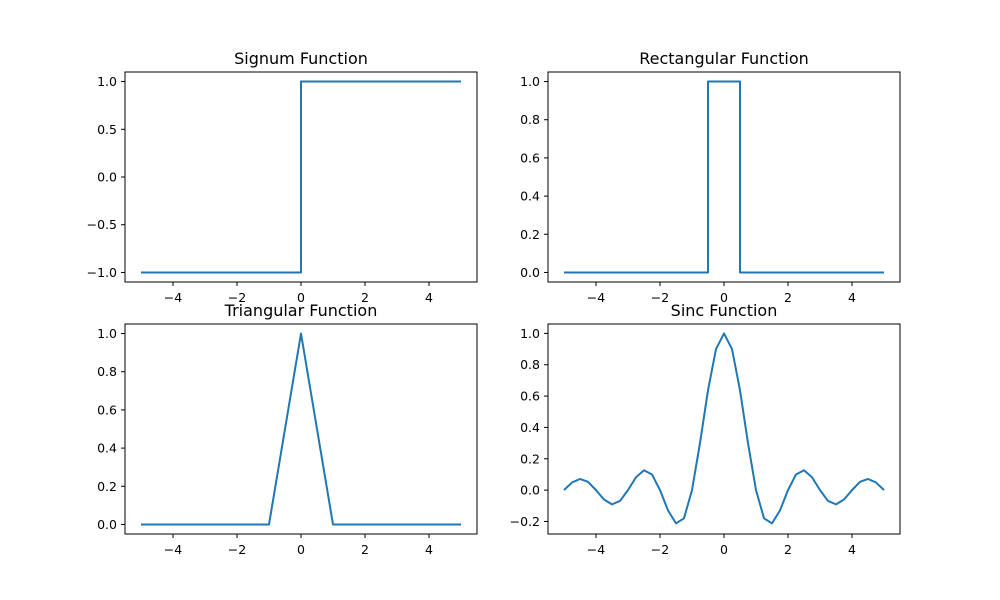  I want to click on y-tick-label: −0.5, so click(102, 224).